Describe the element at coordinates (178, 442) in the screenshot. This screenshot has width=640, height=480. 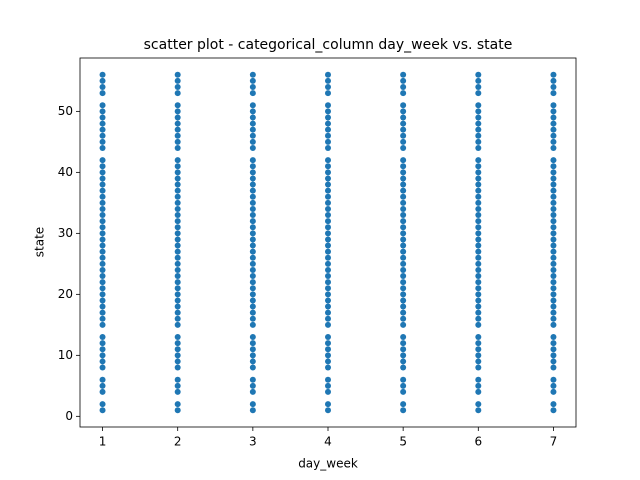
I see `x-tick-label: 2` at that location.